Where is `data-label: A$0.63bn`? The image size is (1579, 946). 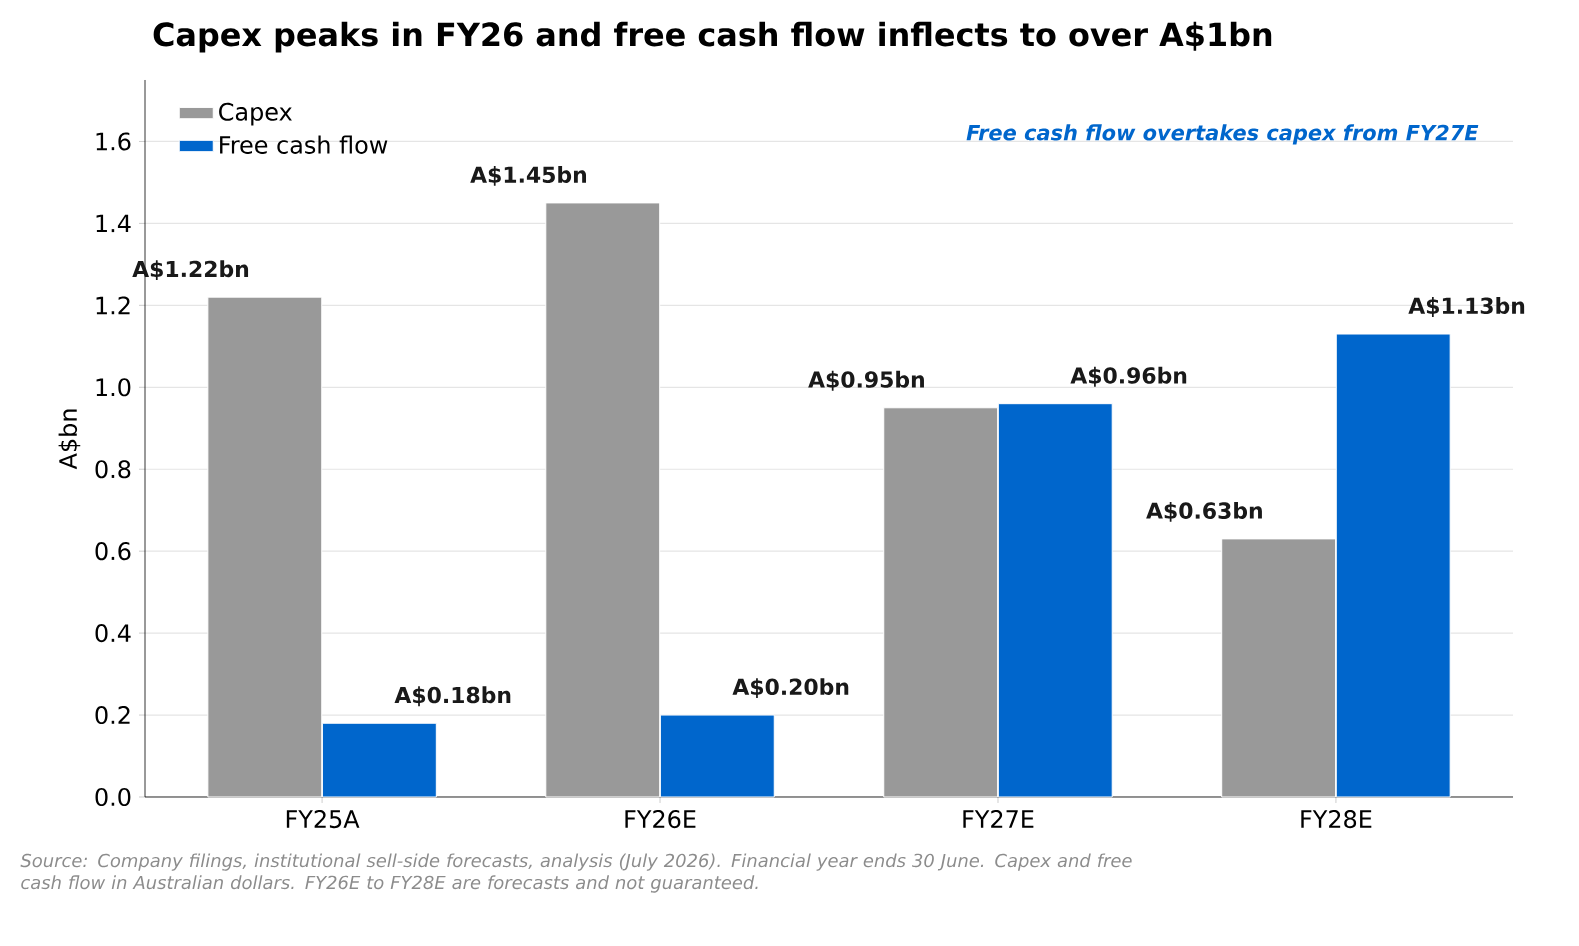
data-label: A$0.63bn is located at coordinates (1204, 511).